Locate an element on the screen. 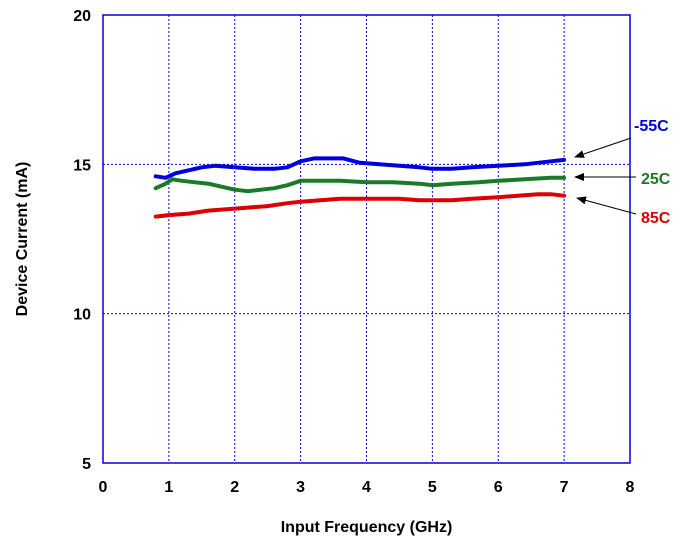 Image resolution: width=693 pixels, height=546 pixels. y-tick-label: 5 is located at coordinates (86, 464).